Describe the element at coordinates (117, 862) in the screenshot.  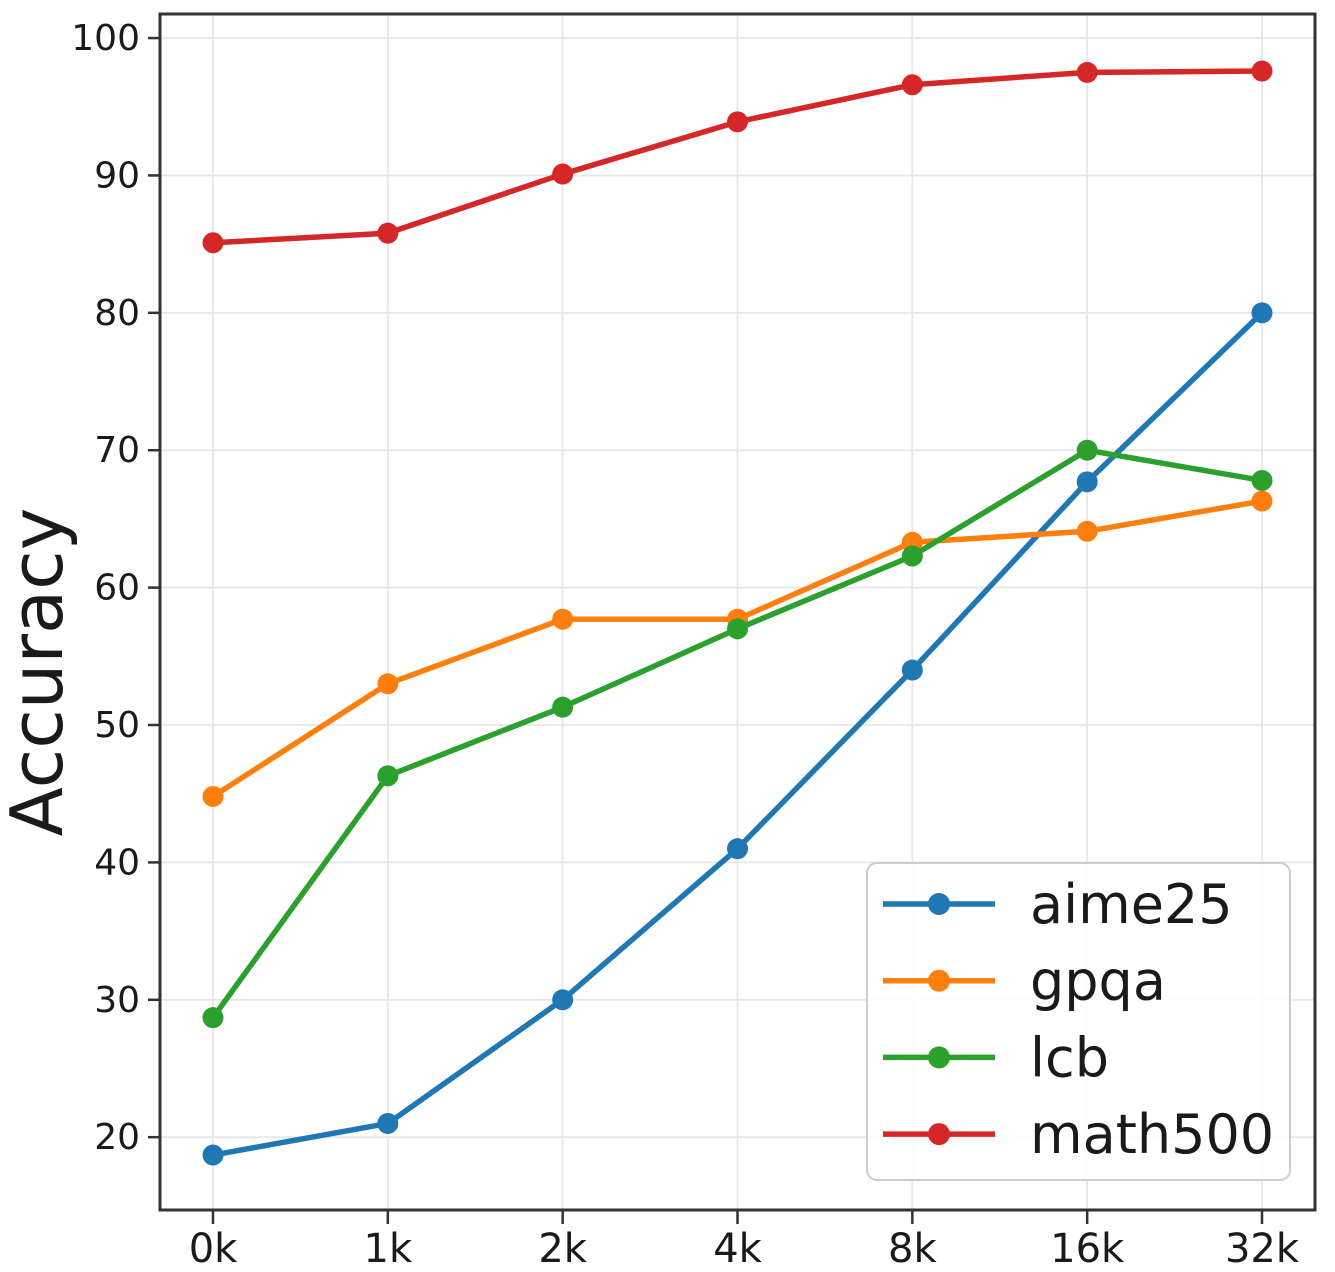
I see `y-tick-label: 40` at that location.